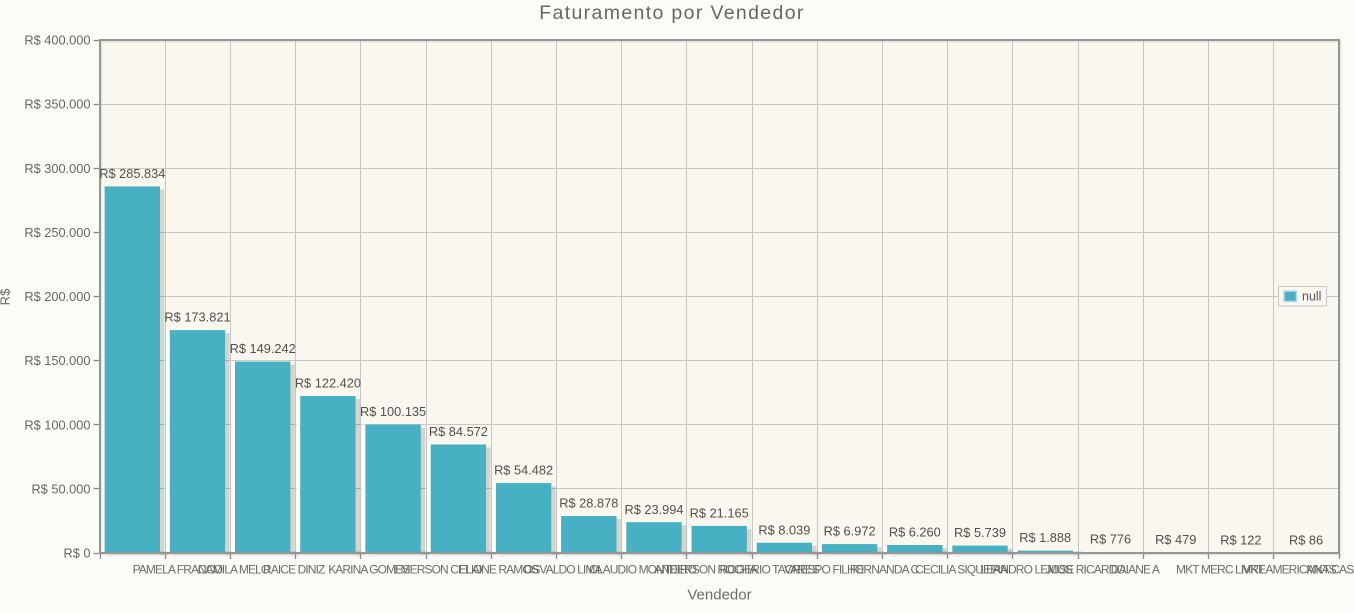 This screenshot has height=613, width=1354. What do you see at coordinates (178, 570) in the screenshot?
I see `svg-text: PAMELA FRANCO` at bounding box center [178, 570].